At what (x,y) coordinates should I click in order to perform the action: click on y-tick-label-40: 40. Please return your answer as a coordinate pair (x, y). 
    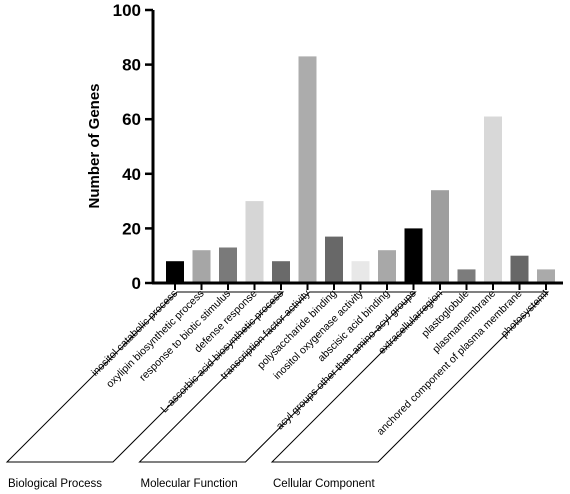
    Looking at the image, I should click on (131, 174).